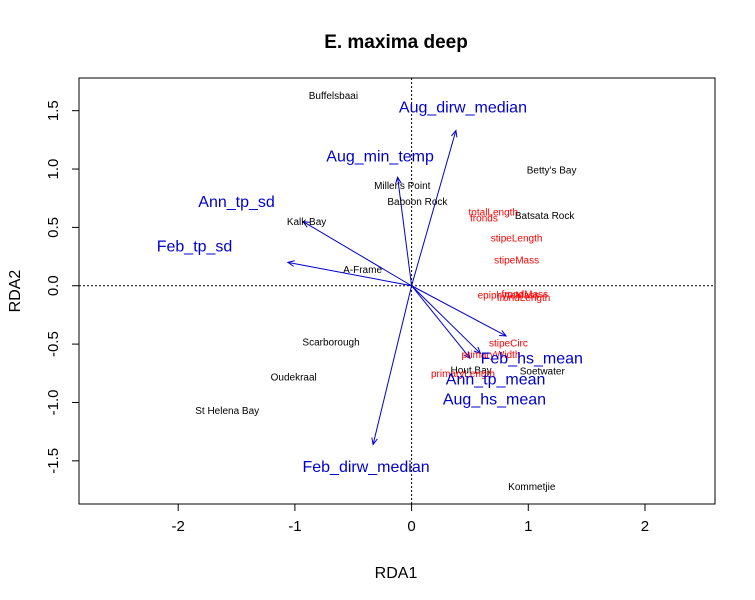  I want to click on x-tick-label: 2, so click(645, 526).